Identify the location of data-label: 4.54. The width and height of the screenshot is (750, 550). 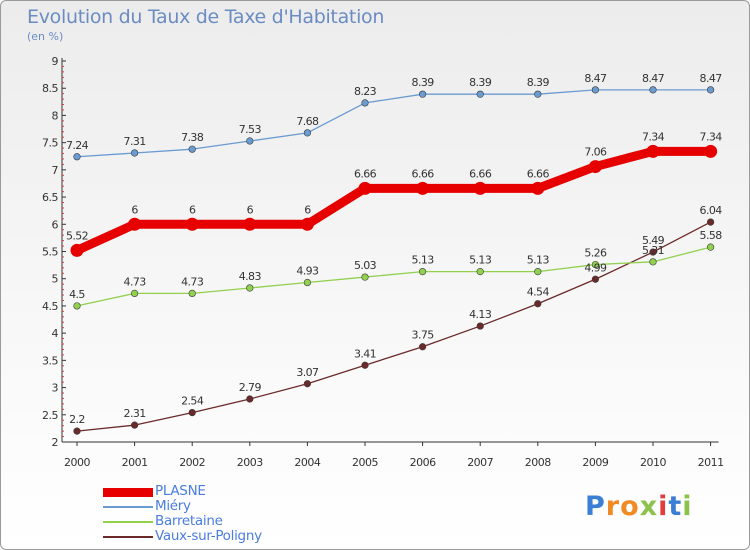
(538, 292).